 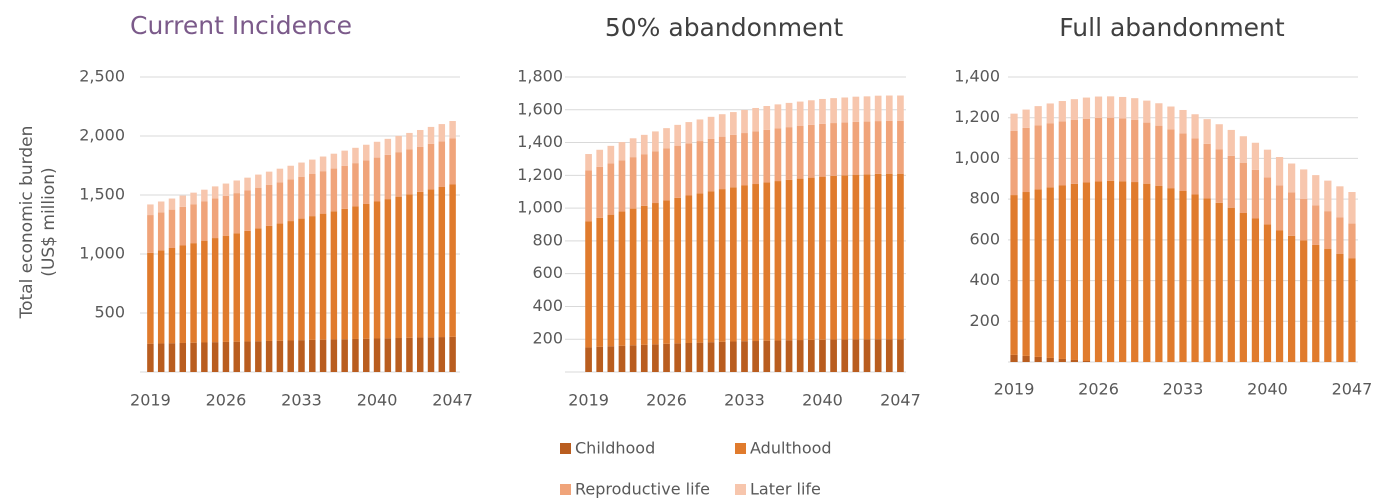 I want to click on y-tick-label: 600, so click(x=547, y=272).